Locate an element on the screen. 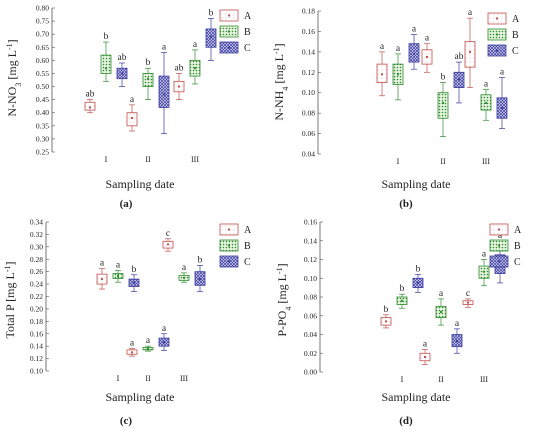 The width and height of the screenshot is (550, 434). y-tick-label: 0.50 is located at coordinates (42, 86).